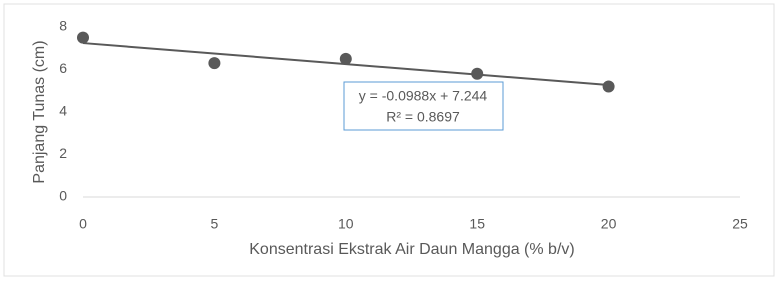 The width and height of the screenshot is (784, 282). What do you see at coordinates (215, 224) in the screenshot?
I see `x-tick-label: 5` at bounding box center [215, 224].